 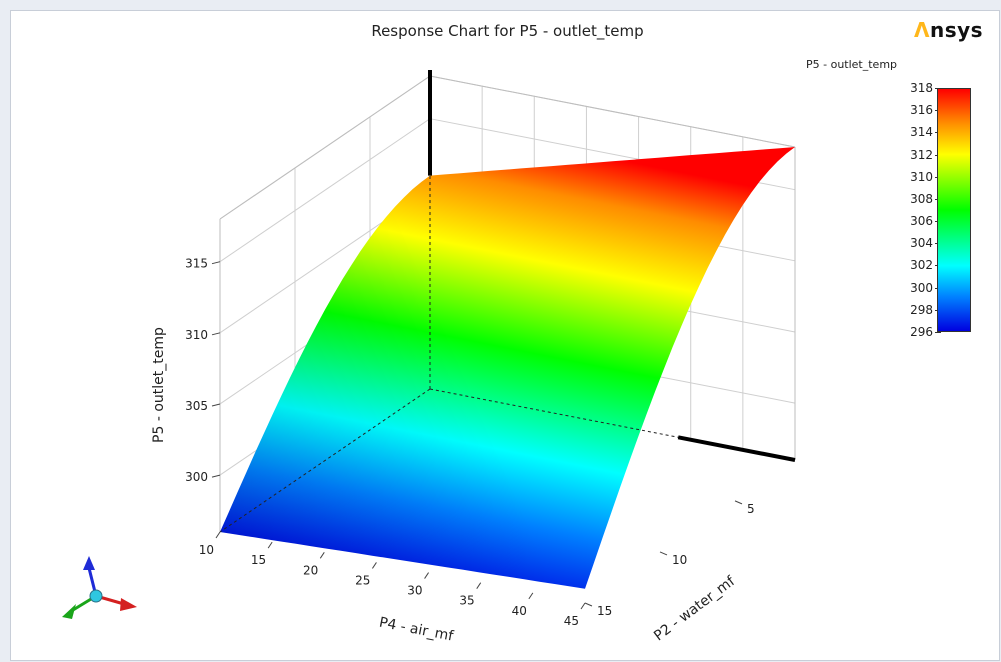 What do you see at coordinates (159, 385) in the screenshot?
I see `z-axis-label: P5 - outlet_temp` at bounding box center [159, 385].